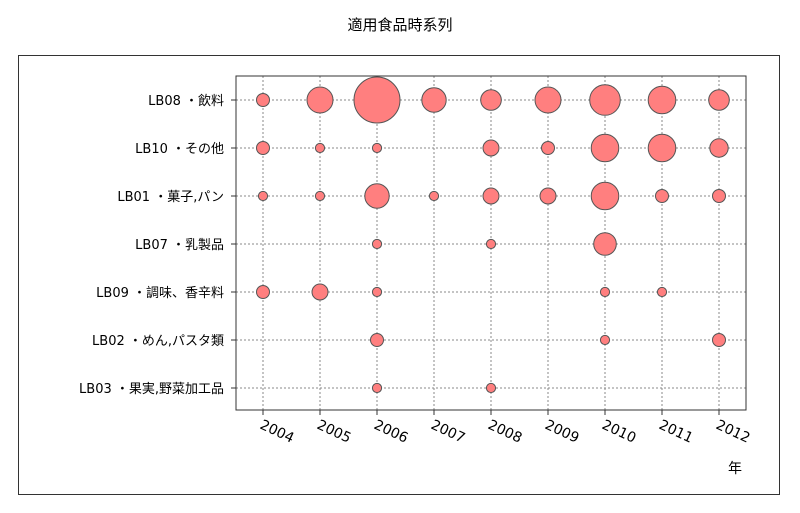  What do you see at coordinates (735, 469) in the screenshot?
I see `x-axis-title: 年` at bounding box center [735, 469].